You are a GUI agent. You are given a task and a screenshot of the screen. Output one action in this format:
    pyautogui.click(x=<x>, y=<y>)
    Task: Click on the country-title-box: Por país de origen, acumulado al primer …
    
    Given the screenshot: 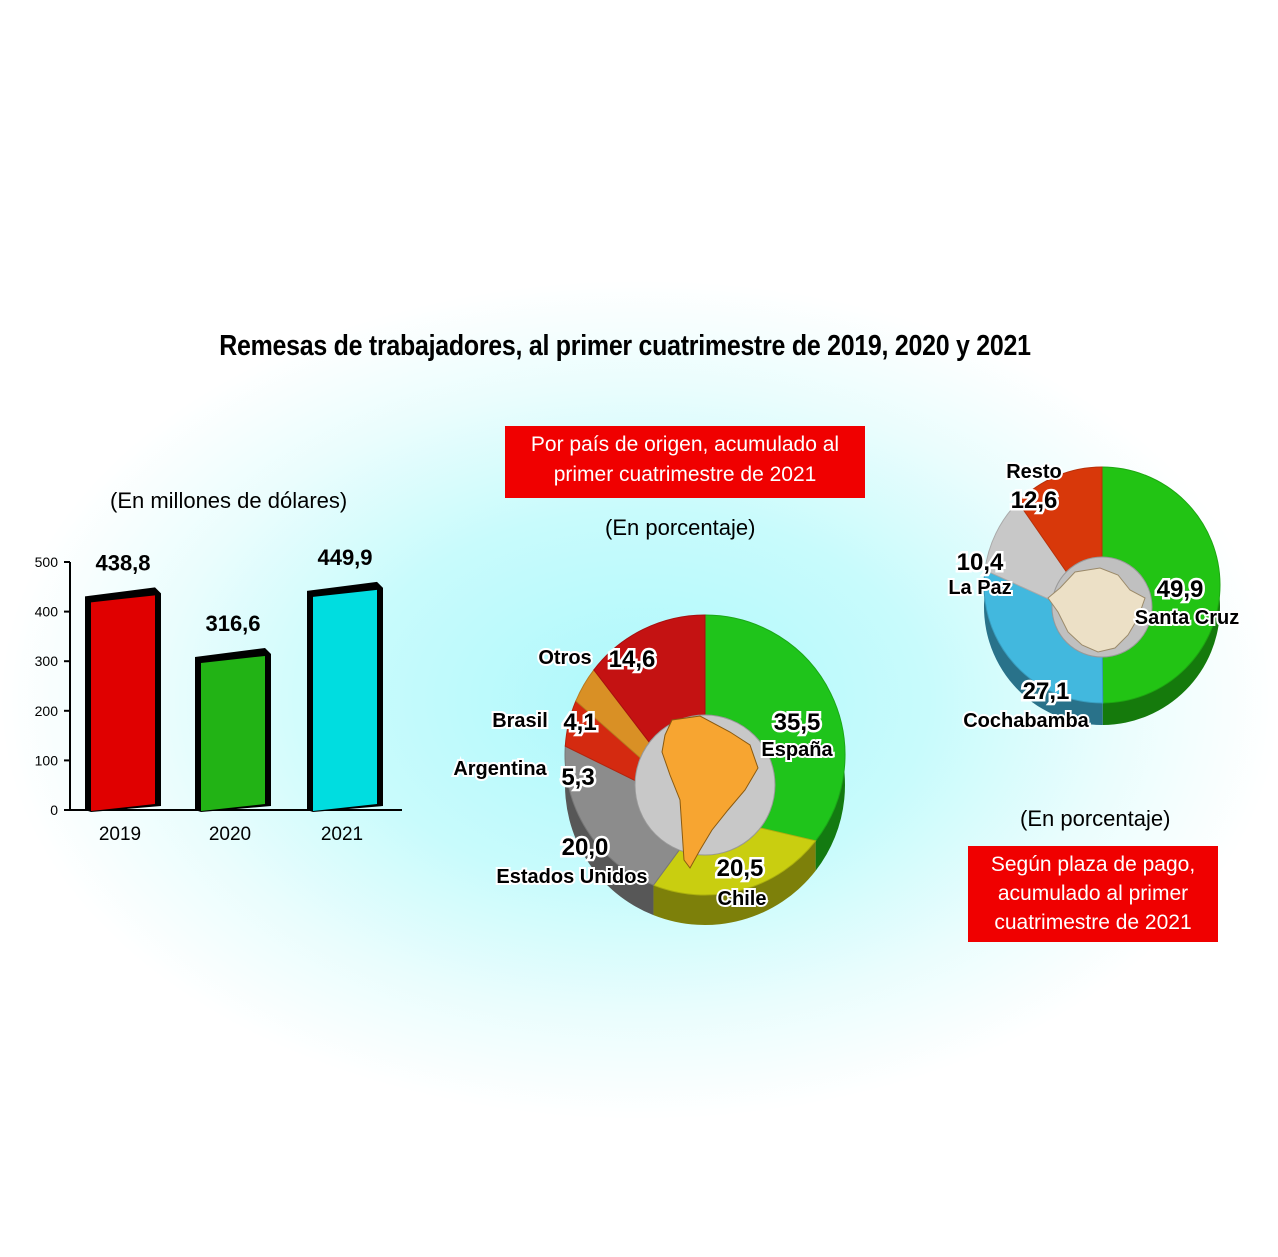 What is the action you would take?
    pyautogui.click(x=685, y=462)
    